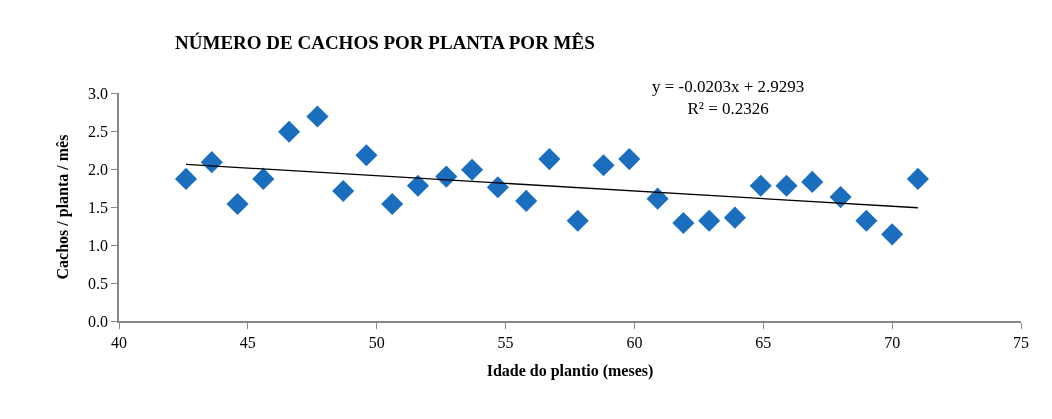 Image resolution: width=1052 pixels, height=419 pixels. What do you see at coordinates (98, 207) in the screenshot?
I see `y-tick-label: 1.5` at bounding box center [98, 207].